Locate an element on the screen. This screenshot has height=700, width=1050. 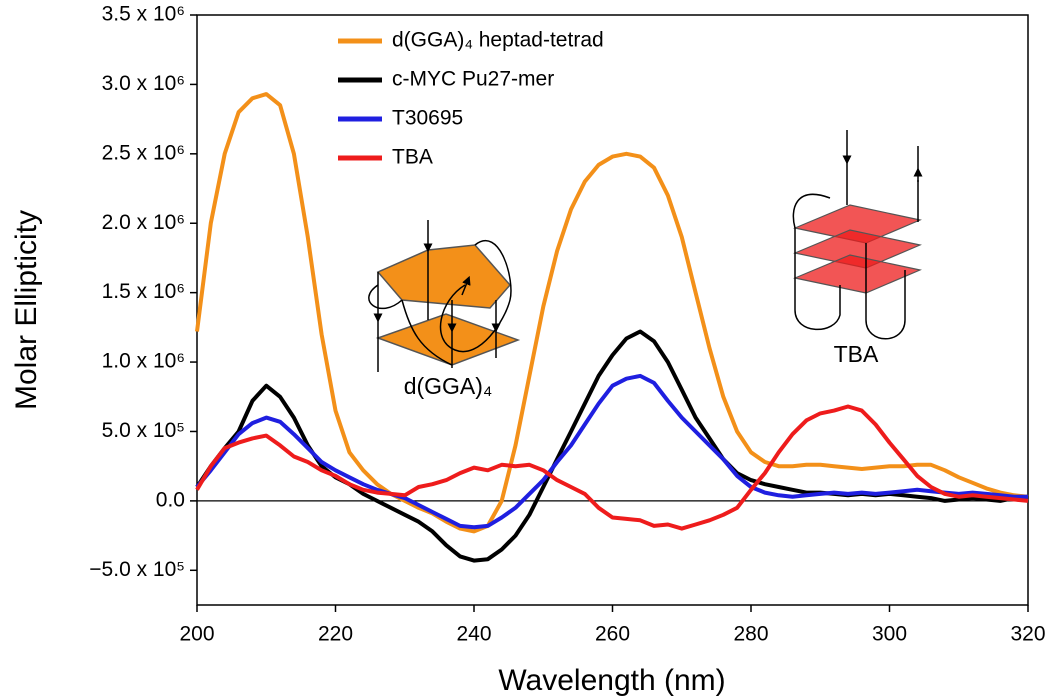
legend-label: T30695 is located at coordinates (427, 118).